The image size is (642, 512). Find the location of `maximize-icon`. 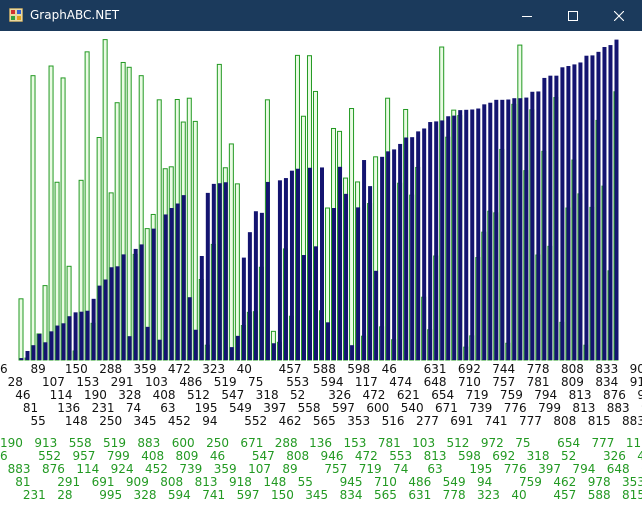

maximize-icon is located at coordinates (573, 15).